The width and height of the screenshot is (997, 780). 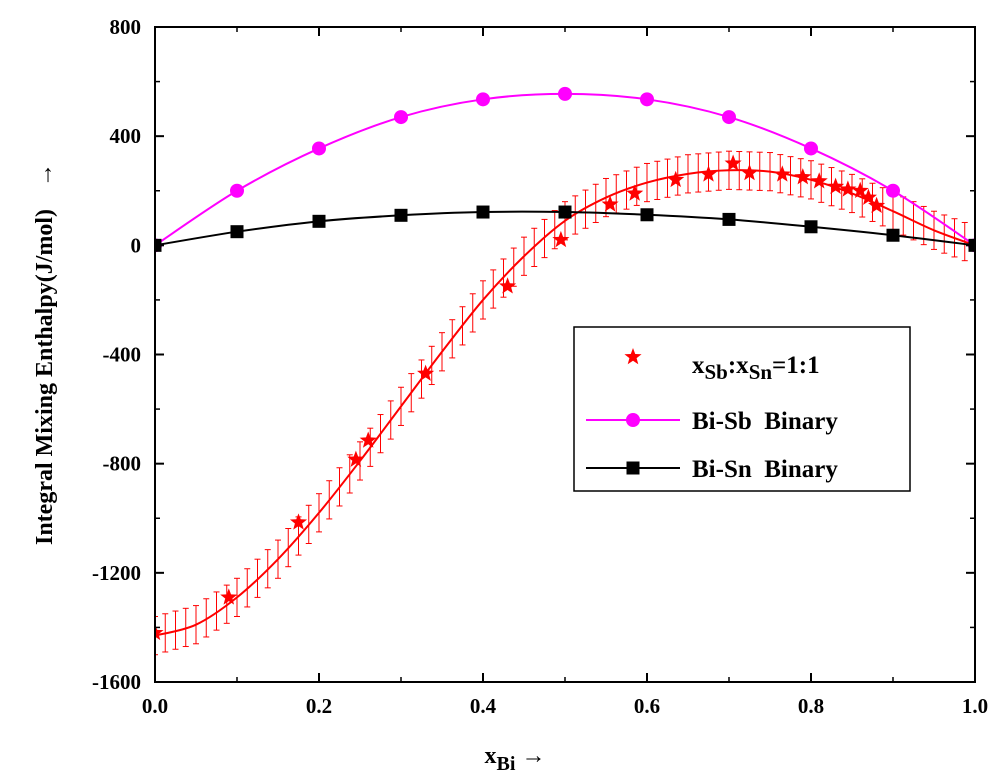 I want to click on legend-marker-circle, so click(x=633, y=420).